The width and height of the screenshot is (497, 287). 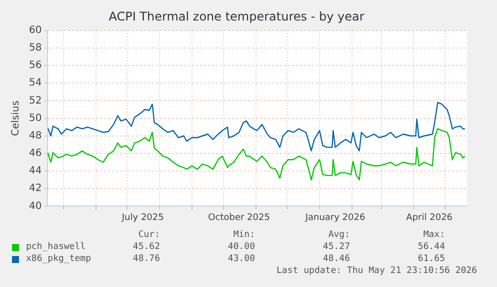 I want to click on y-tick-label: 44, so click(x=35, y=171).